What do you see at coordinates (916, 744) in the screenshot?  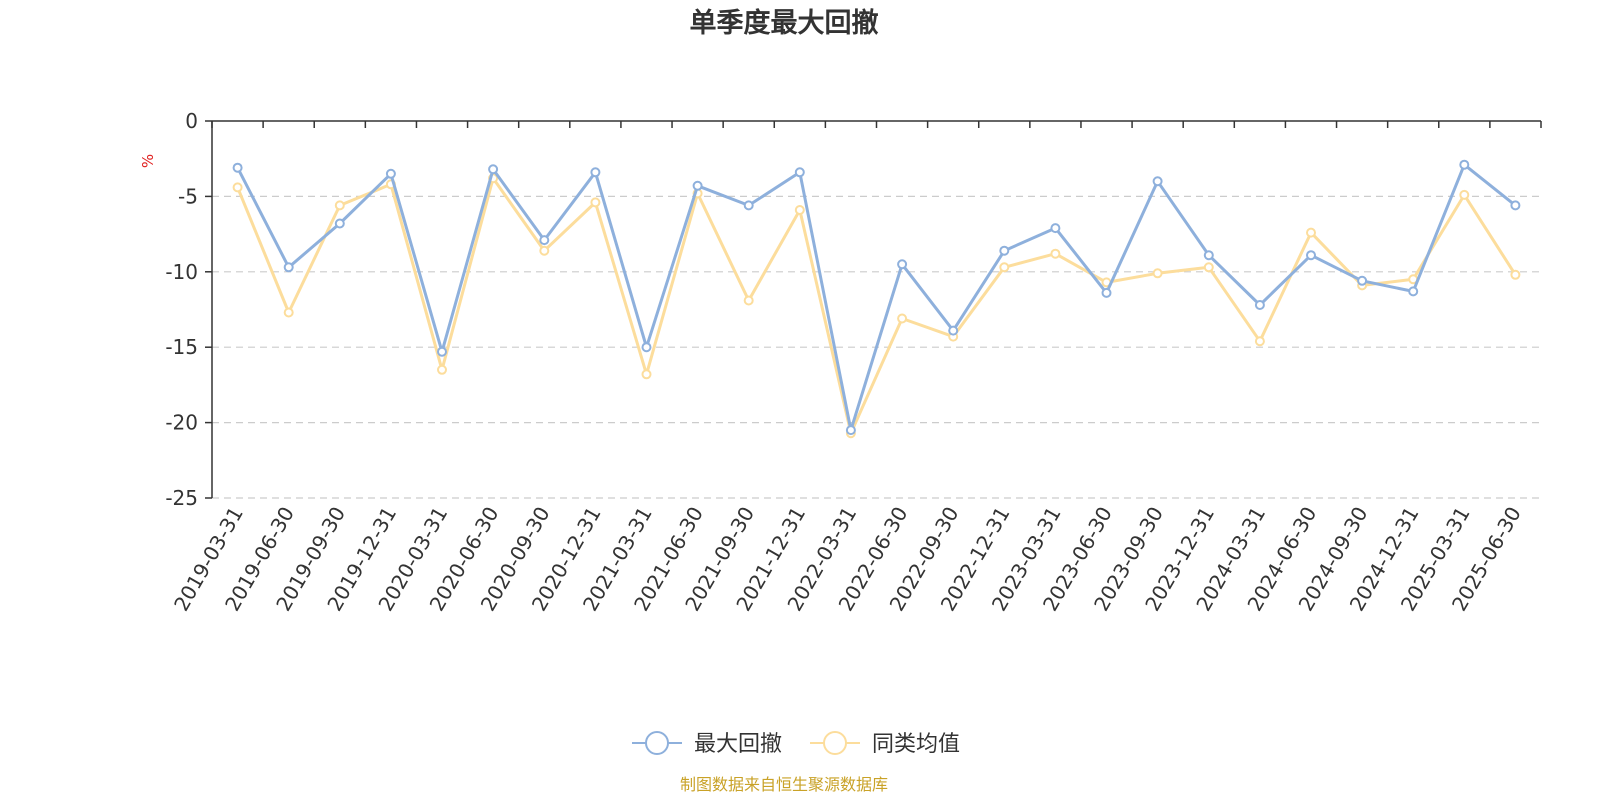 I see `legend-label: 同类均值` at bounding box center [916, 744].